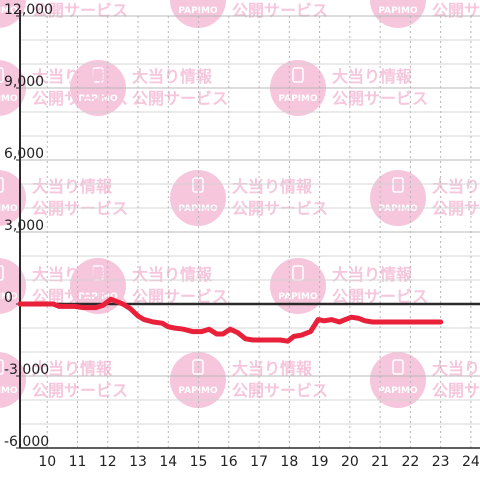  I want to click on y-tick-label: 0, so click(8, 298).